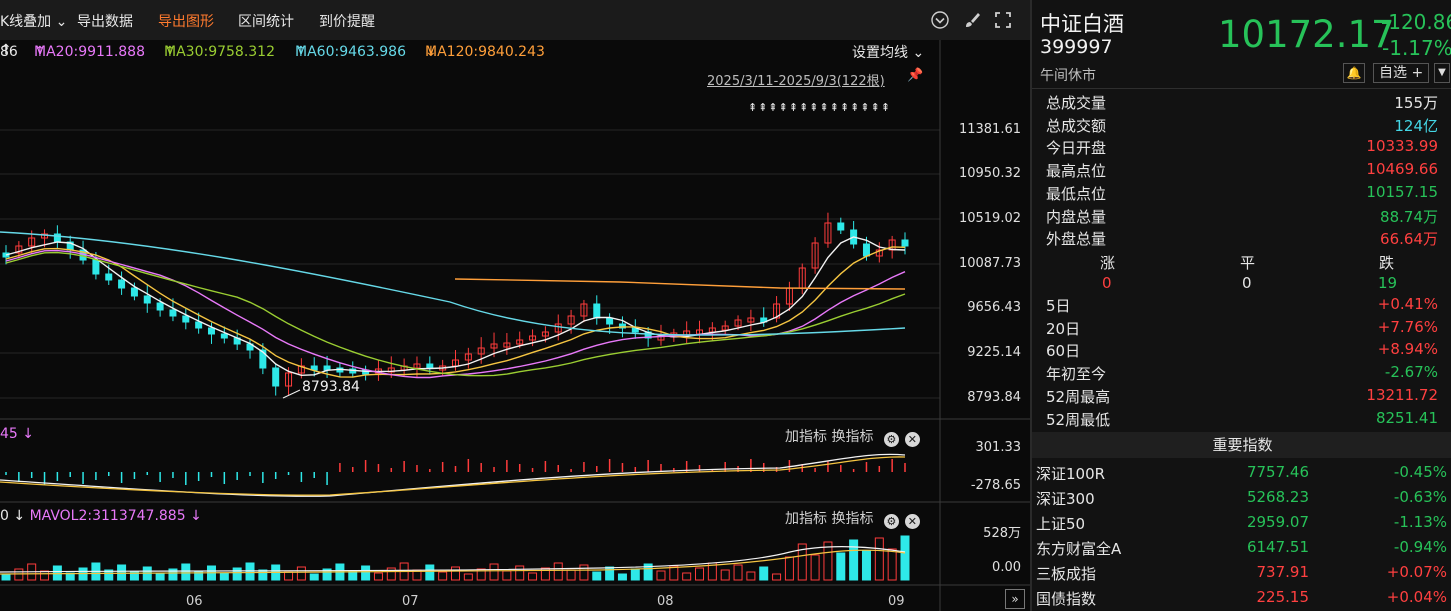 The width and height of the screenshot is (1451, 611). What do you see at coordinates (1406, 417) in the screenshot?
I see `period-value: 8251.41` at bounding box center [1406, 417].